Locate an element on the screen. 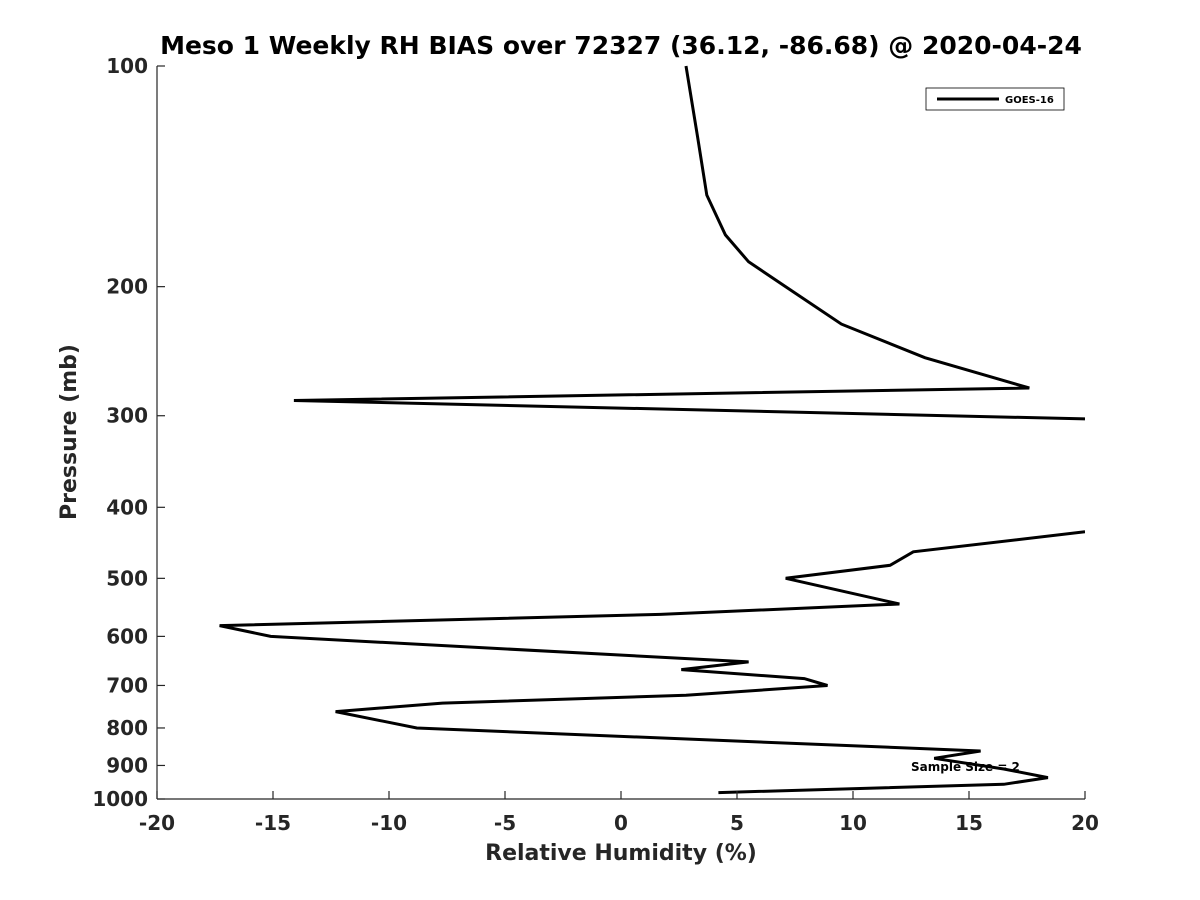 The width and height of the screenshot is (1200, 900). y-tick-label: 400 is located at coordinates (127, 507).